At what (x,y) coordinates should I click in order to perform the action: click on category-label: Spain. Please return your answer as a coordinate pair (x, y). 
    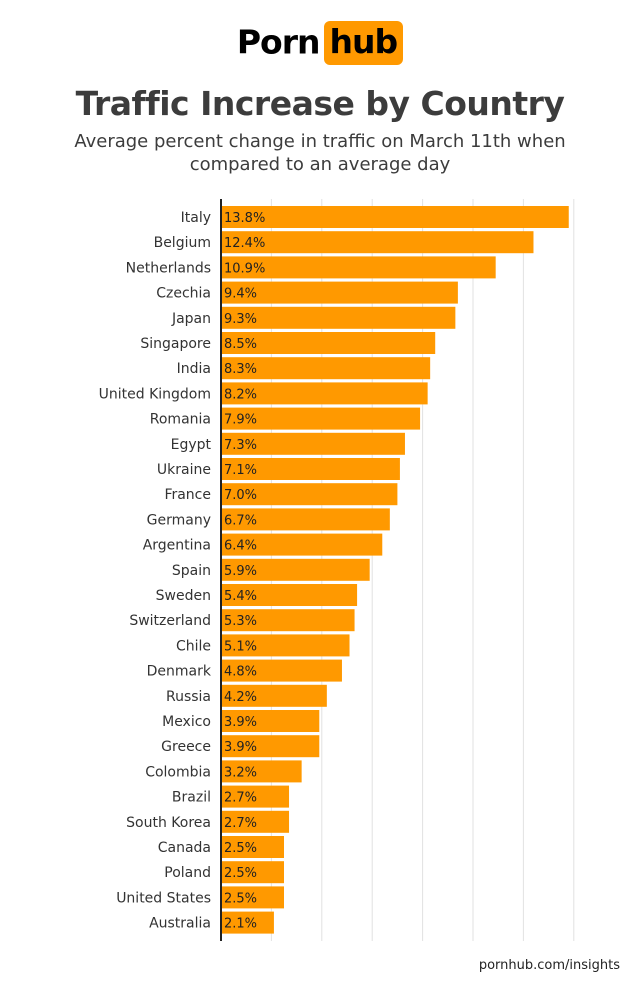
    Looking at the image, I should click on (191, 571).